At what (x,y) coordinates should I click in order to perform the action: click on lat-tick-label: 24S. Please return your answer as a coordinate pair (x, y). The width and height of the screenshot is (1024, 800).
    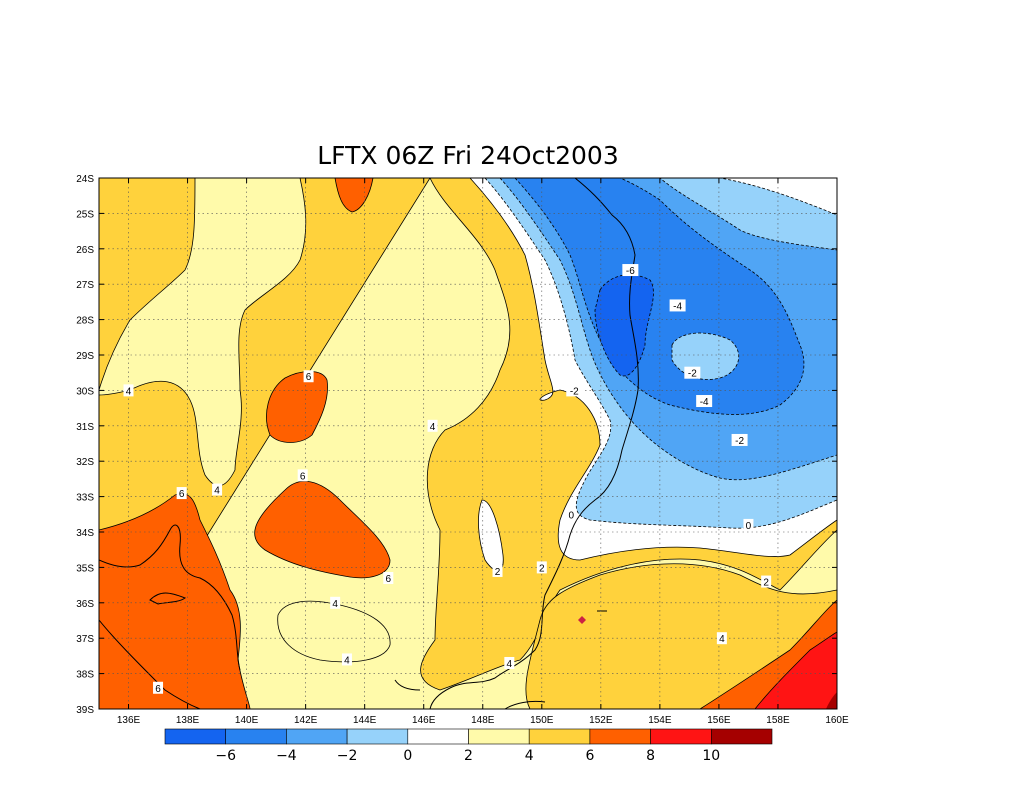
    Looking at the image, I should click on (85, 179).